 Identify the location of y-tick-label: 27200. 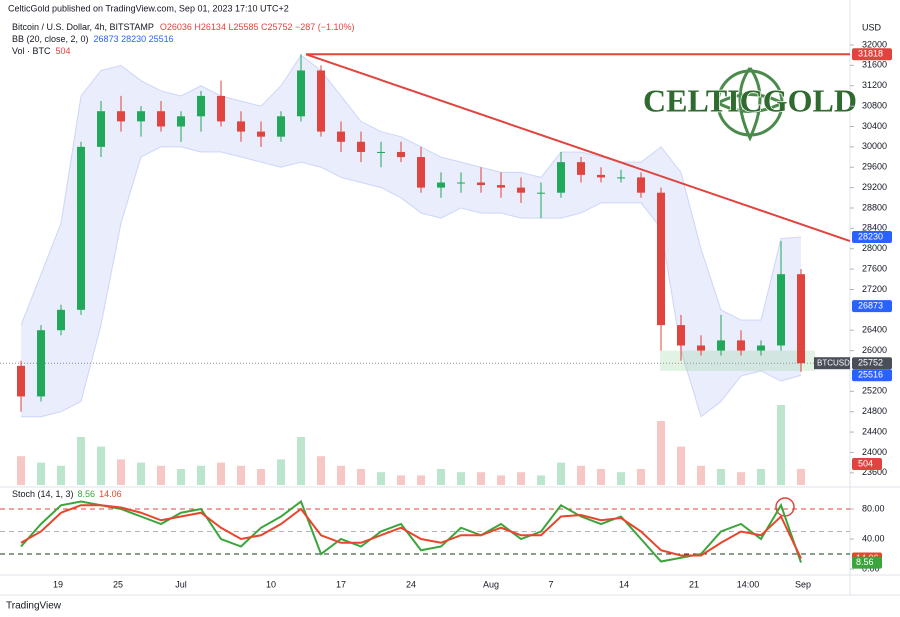
(874, 289).